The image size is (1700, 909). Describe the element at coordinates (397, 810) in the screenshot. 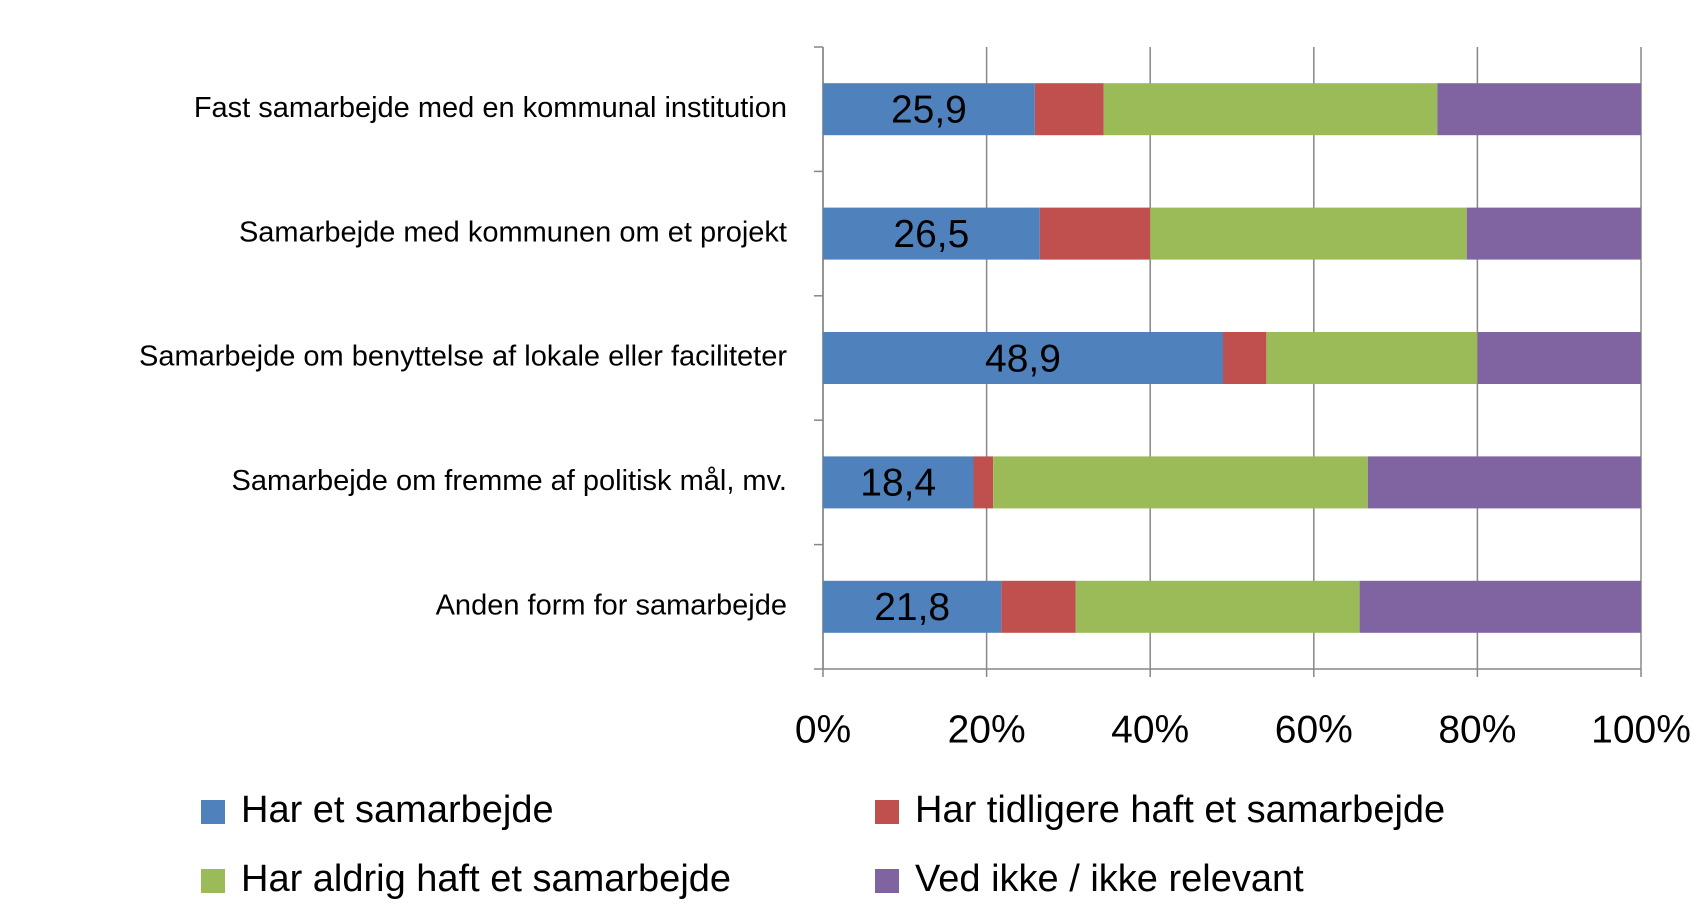

I see `legend-label: Har et samarbejde` at that location.